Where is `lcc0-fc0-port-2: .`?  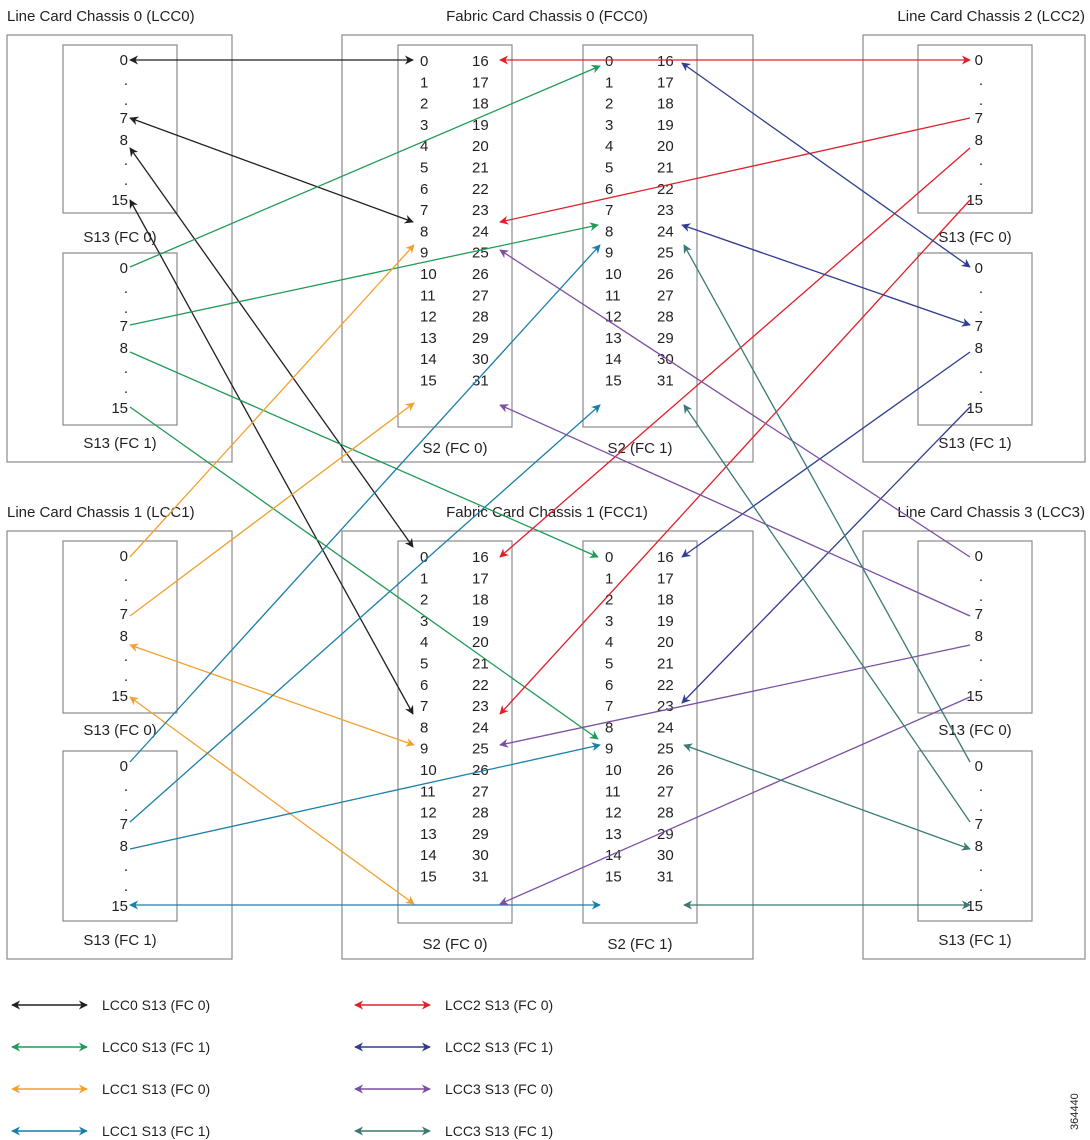 lcc0-fc0-port-2: . is located at coordinates (126, 100).